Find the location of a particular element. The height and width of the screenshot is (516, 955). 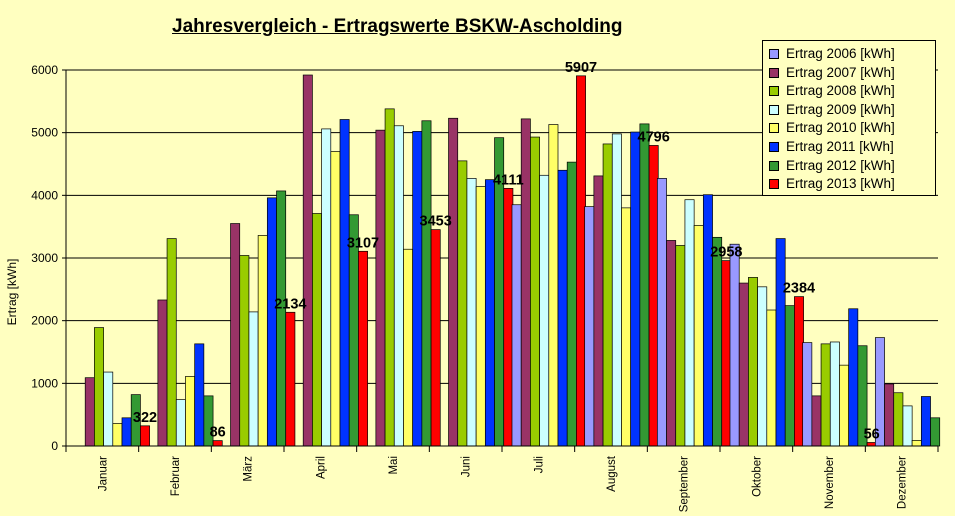

x-tick-label: September is located at coordinates (685, 484).